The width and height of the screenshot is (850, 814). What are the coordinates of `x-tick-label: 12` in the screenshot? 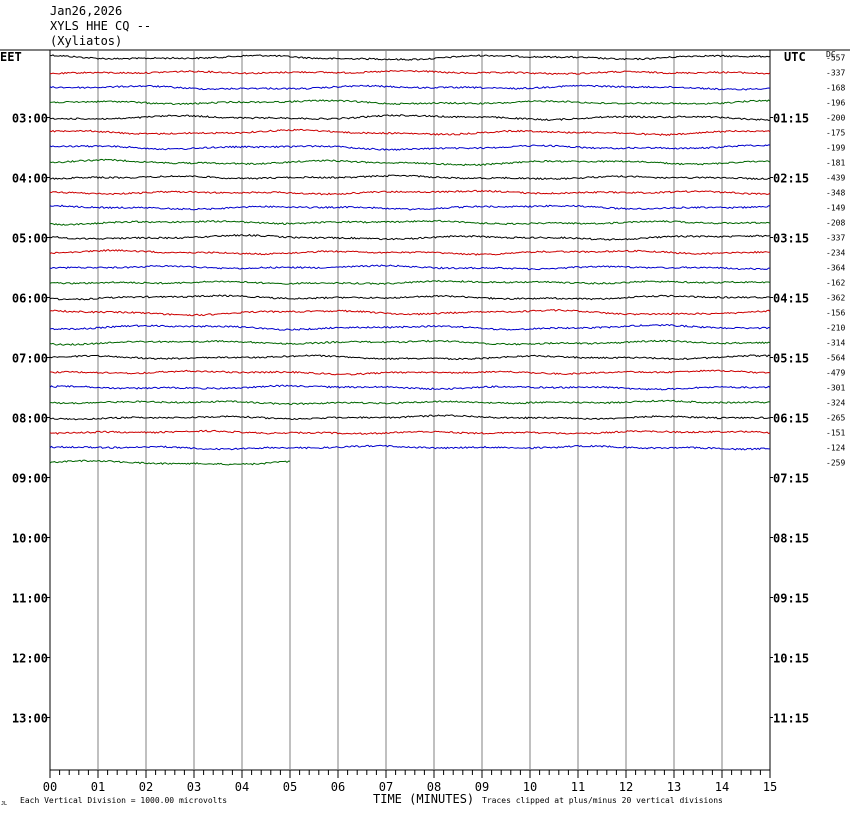 It's located at (626, 787).